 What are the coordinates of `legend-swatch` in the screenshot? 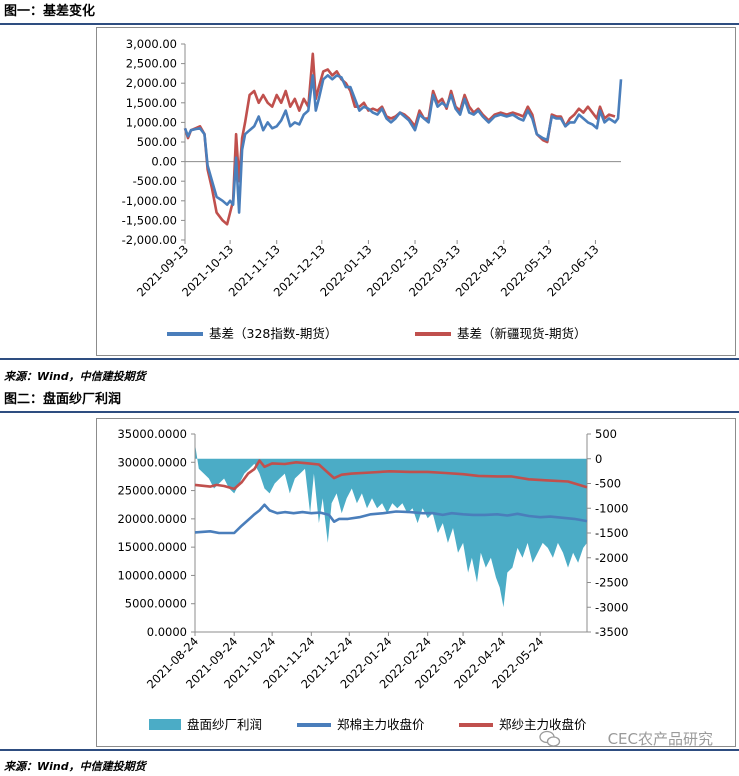 It's located at (165, 724).